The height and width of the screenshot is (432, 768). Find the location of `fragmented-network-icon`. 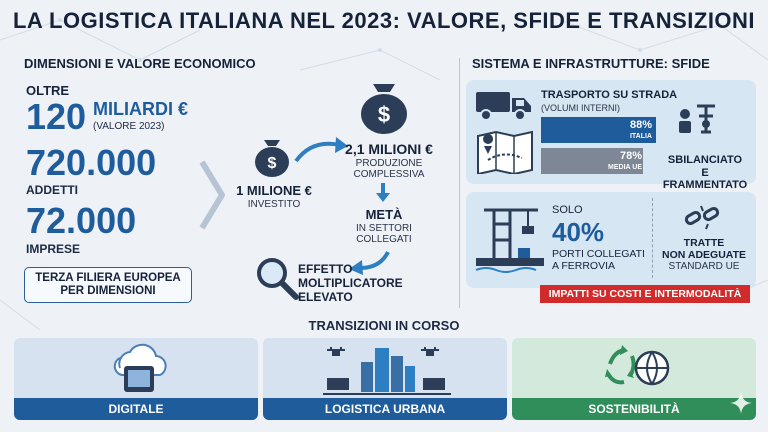

fragmented-network-icon is located at coordinates (697, 119).